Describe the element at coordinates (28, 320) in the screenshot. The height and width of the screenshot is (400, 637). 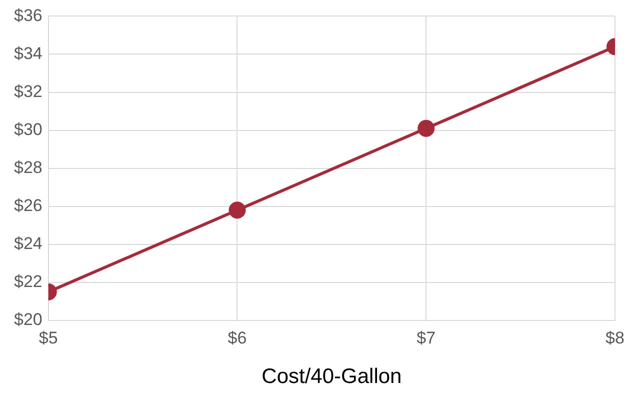
I see `y-tick-label: $20` at that location.